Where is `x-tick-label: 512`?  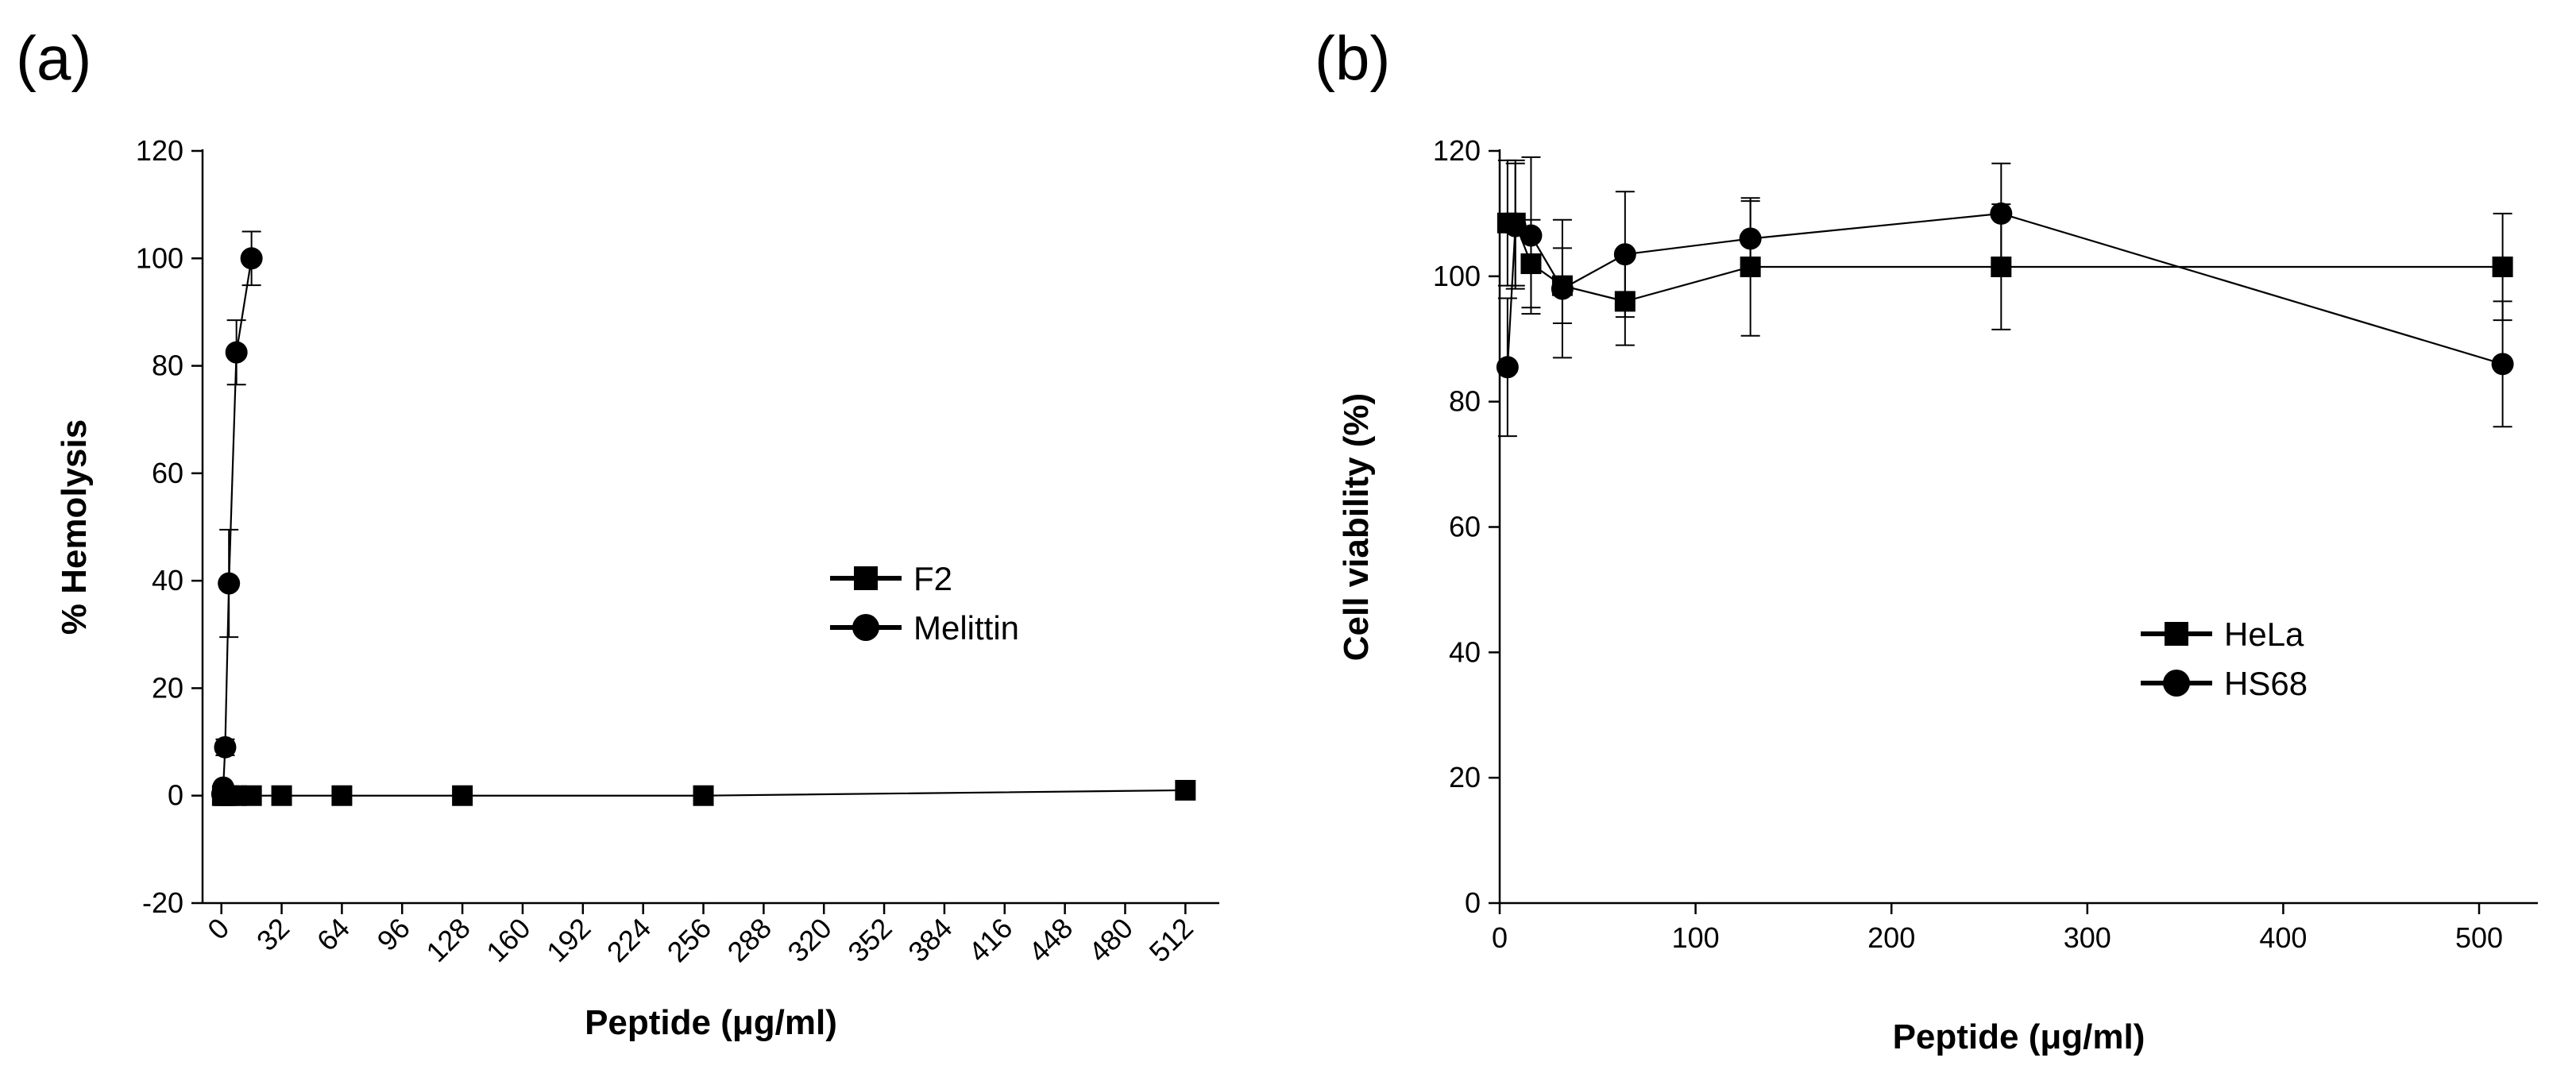
x-tick-label: 512 is located at coordinates (1171, 940).